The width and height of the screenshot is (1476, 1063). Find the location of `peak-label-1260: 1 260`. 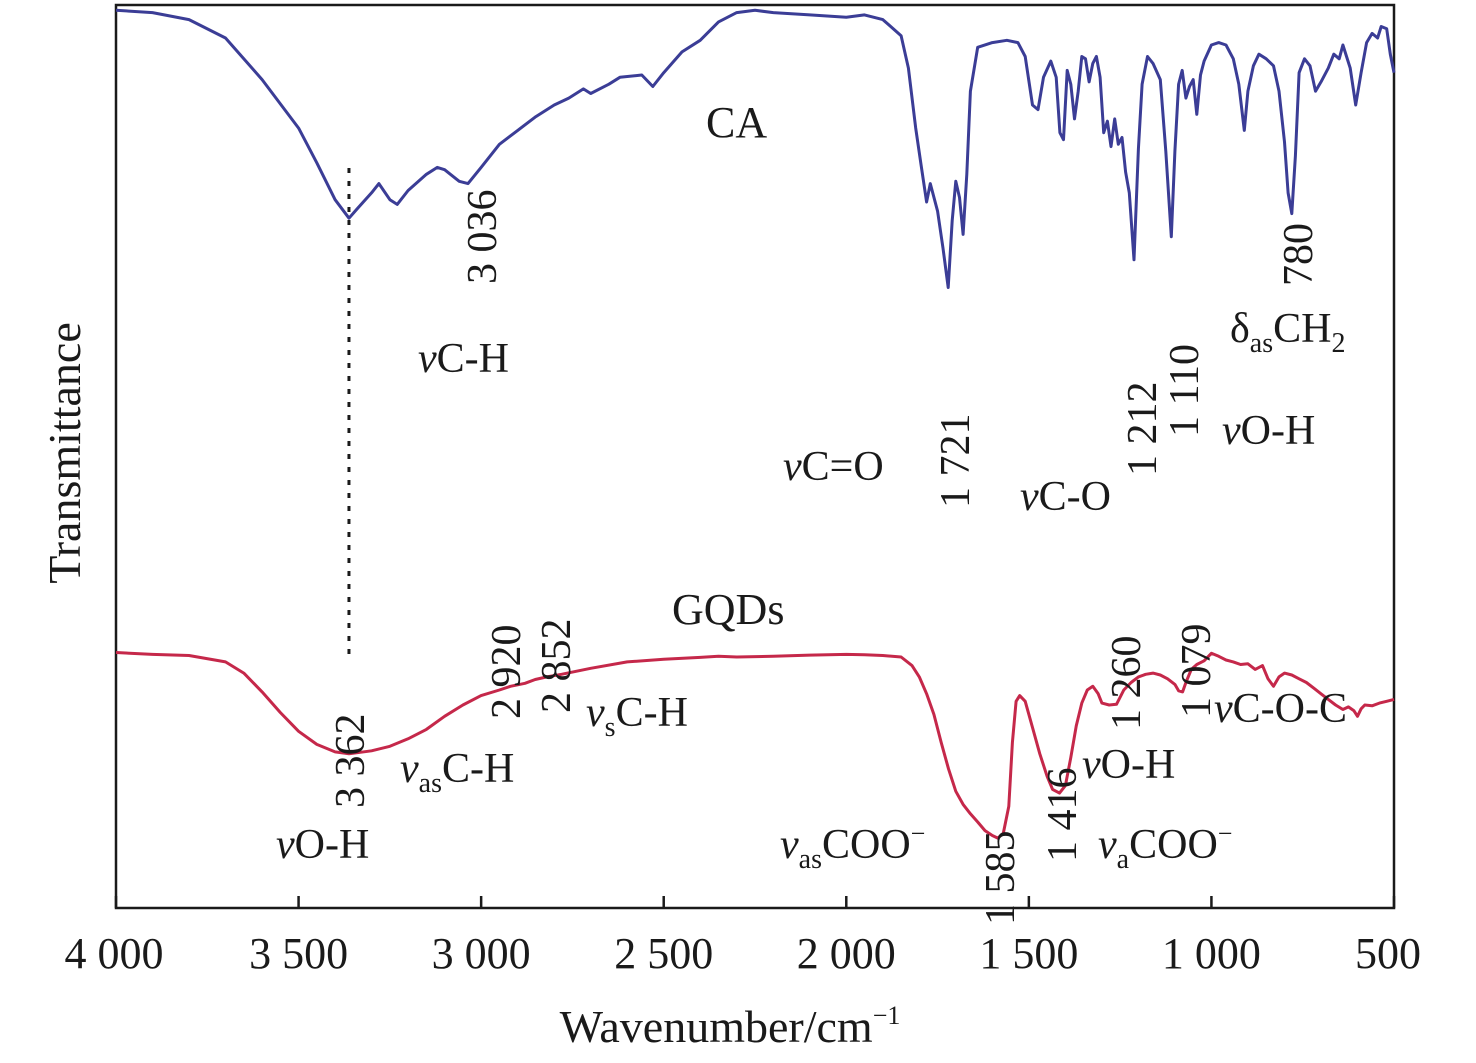

peak-label-1260: 1 260 is located at coordinates (1127, 683).